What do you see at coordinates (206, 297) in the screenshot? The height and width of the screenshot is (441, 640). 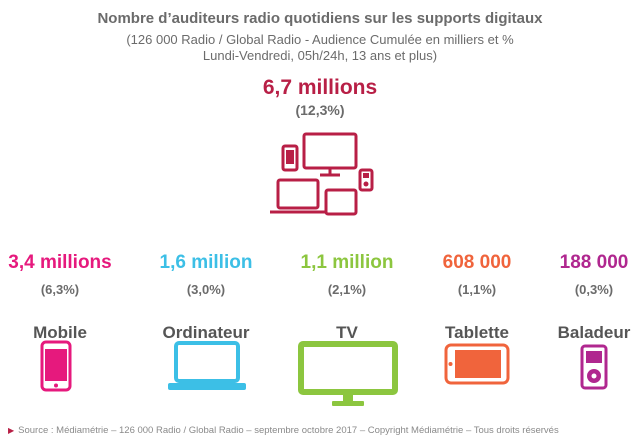 I see `stat-ordinateur: 1,6 million (3,0%) Ordinateur` at bounding box center [206, 297].